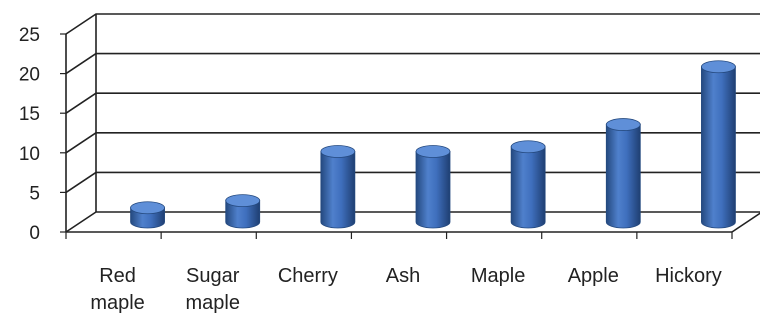 This screenshot has height=320, width=760. I want to click on y-tick-label: 25, so click(29, 35).